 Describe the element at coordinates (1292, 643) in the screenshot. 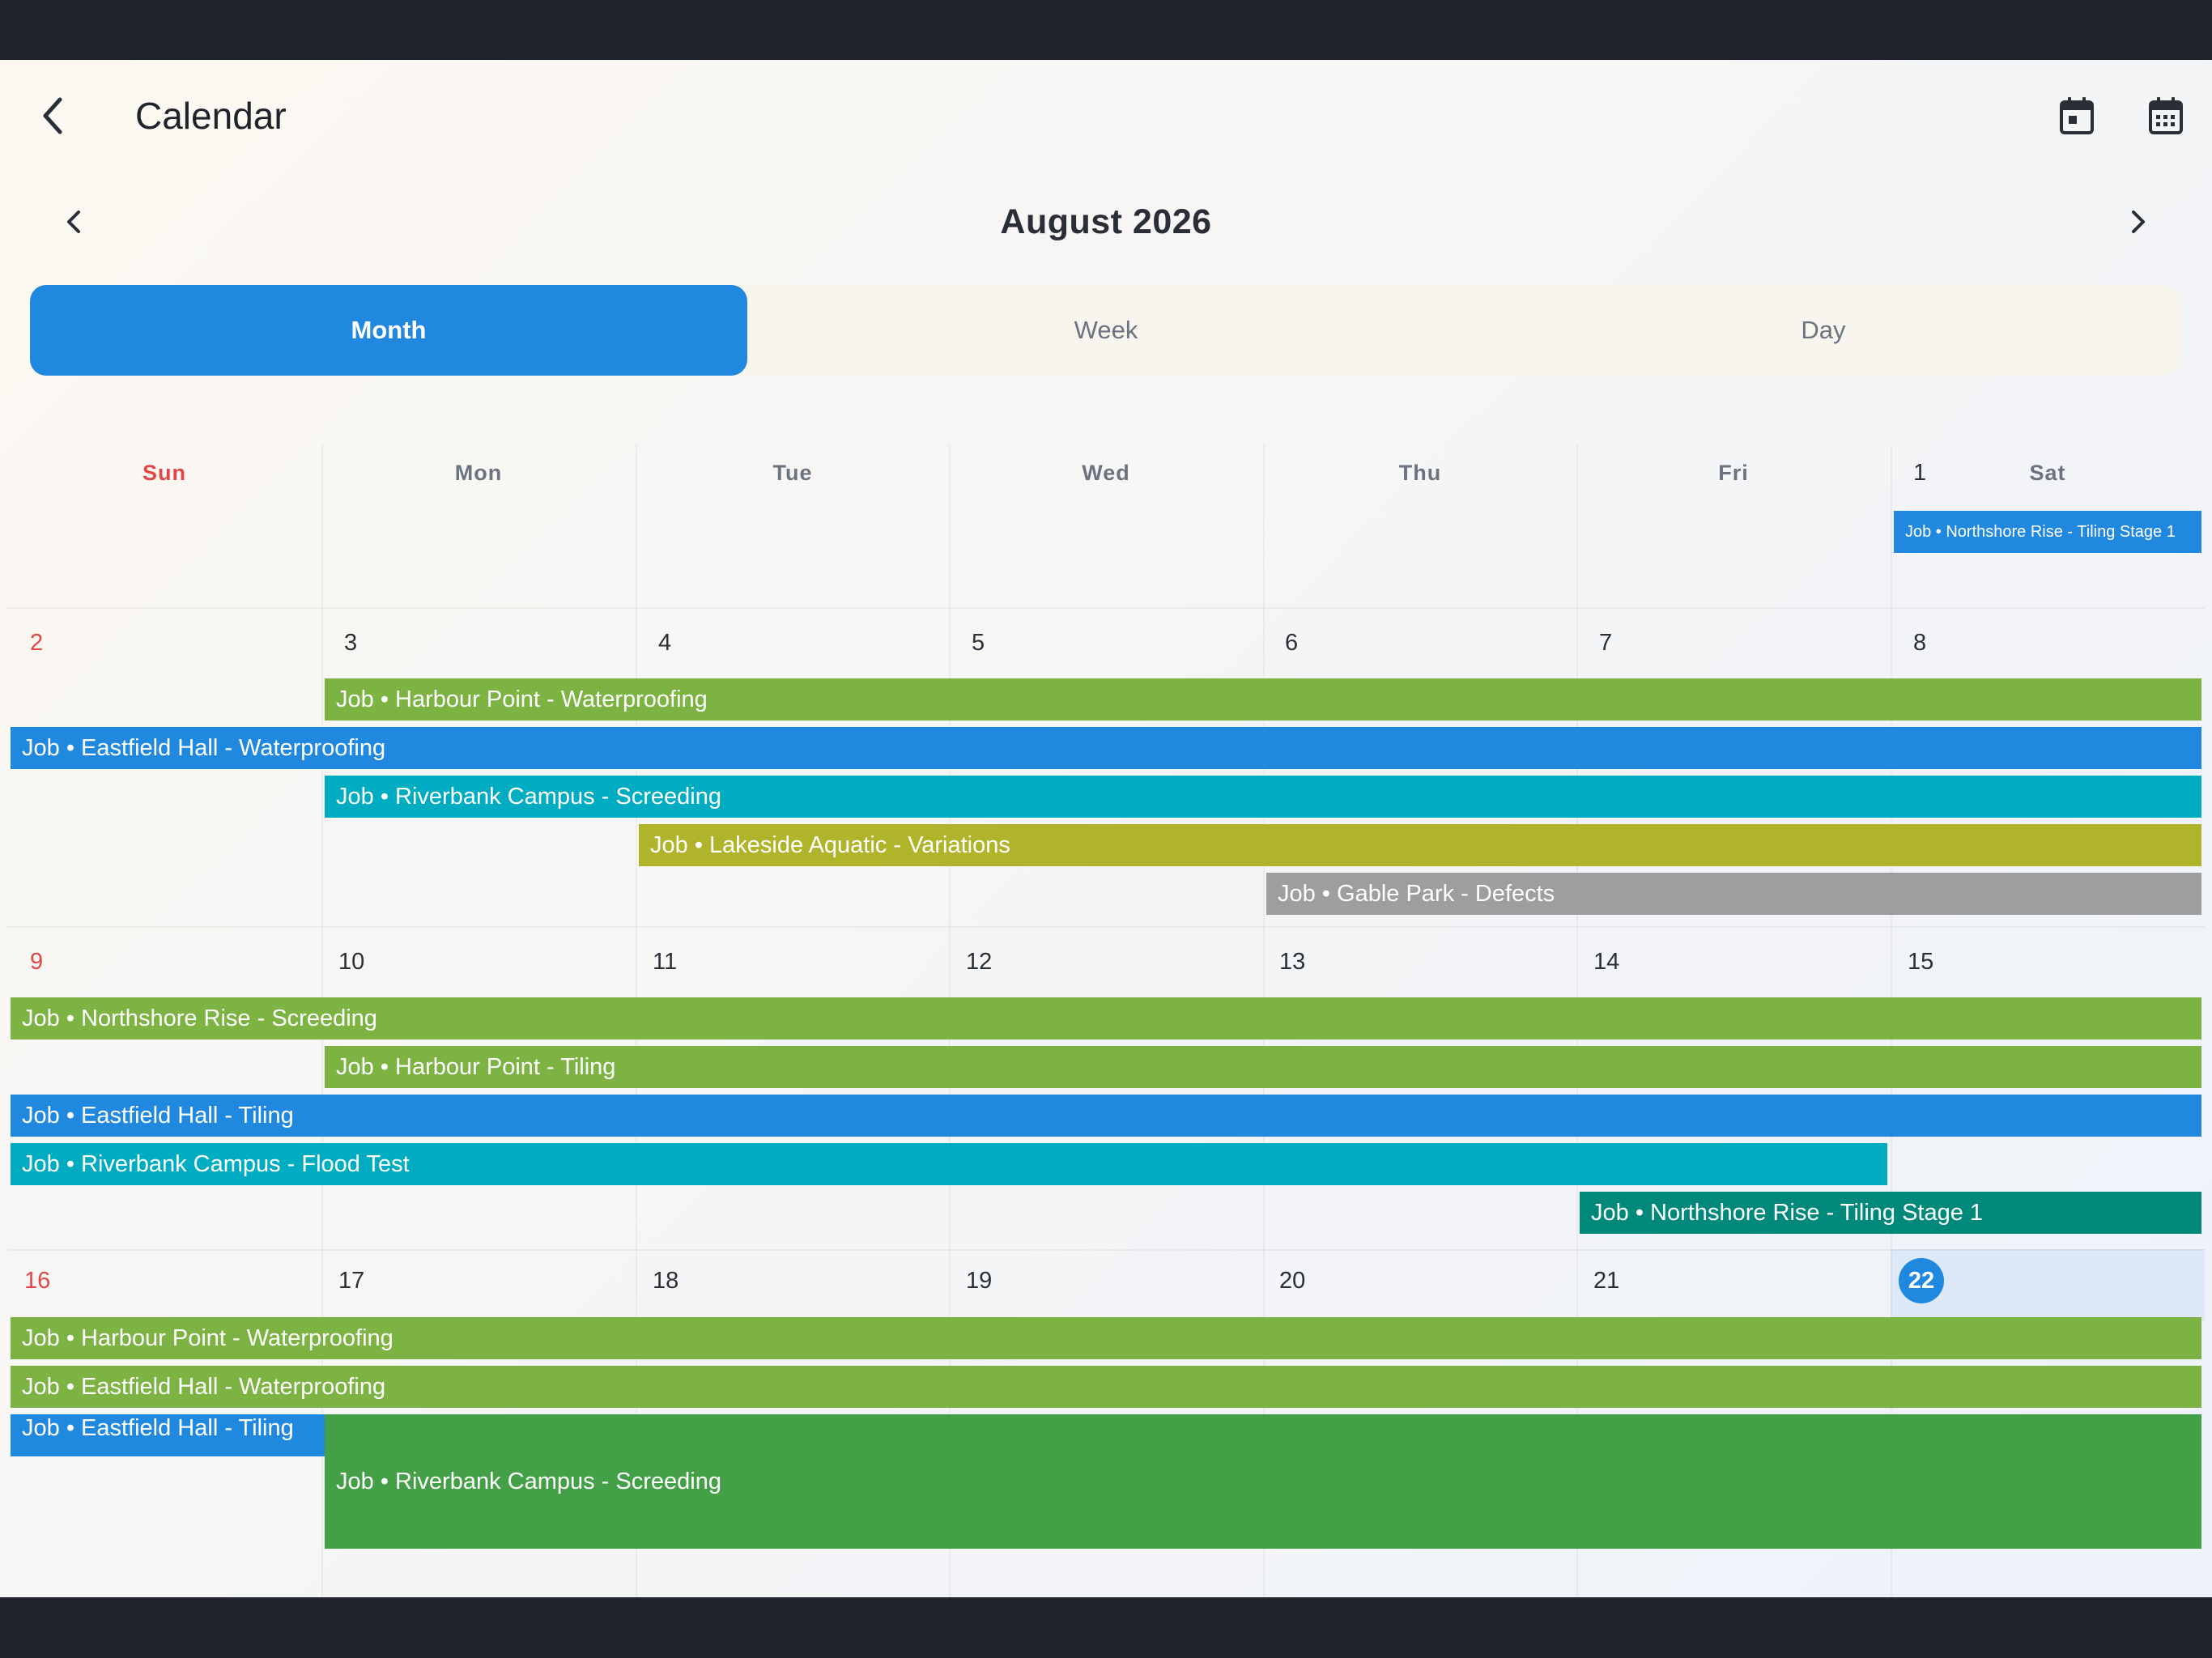

I see `day-cell-6: 6` at that location.